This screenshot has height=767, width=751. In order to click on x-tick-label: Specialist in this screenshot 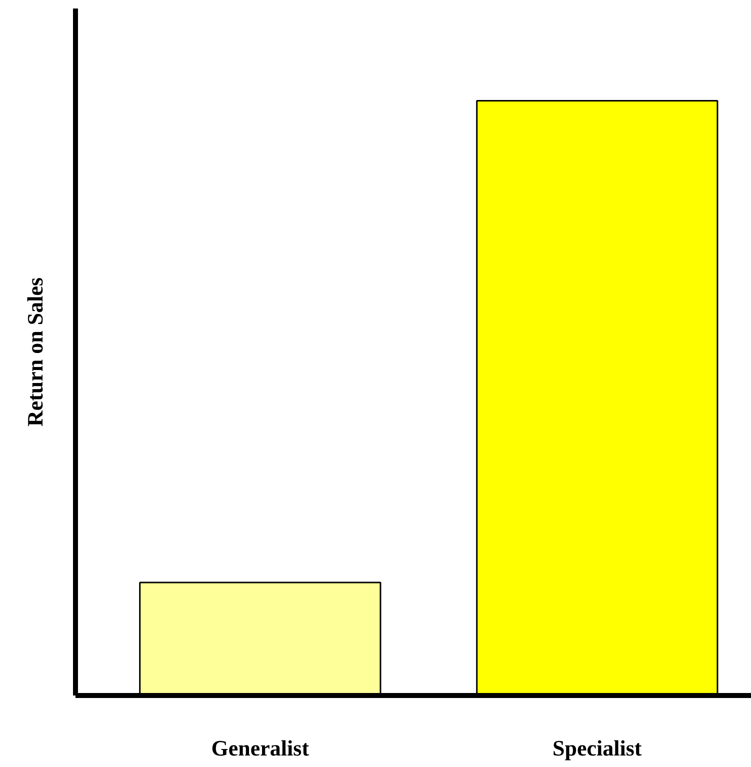, I will do `click(597, 748)`.